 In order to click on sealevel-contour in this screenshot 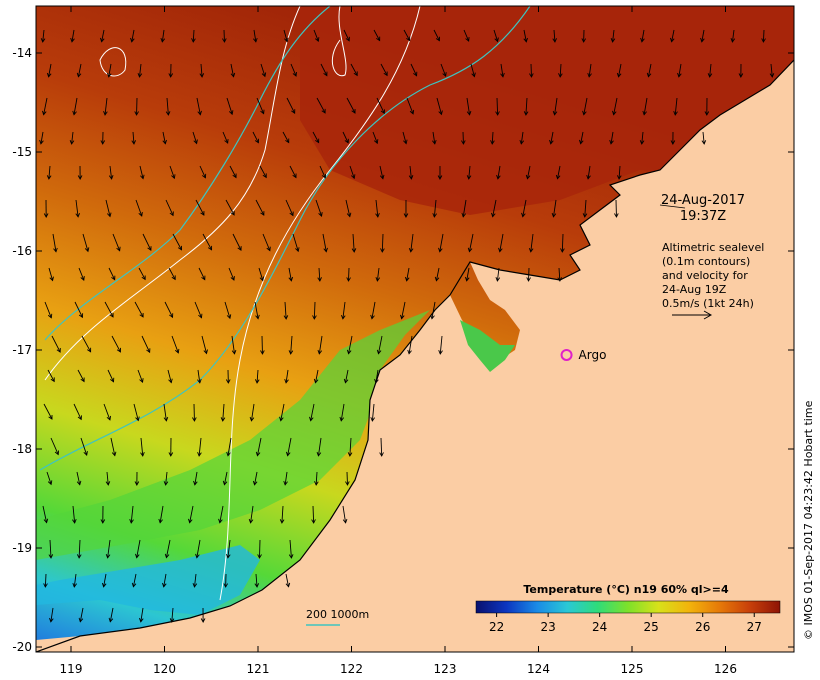, I will do `click(339, 41)`.